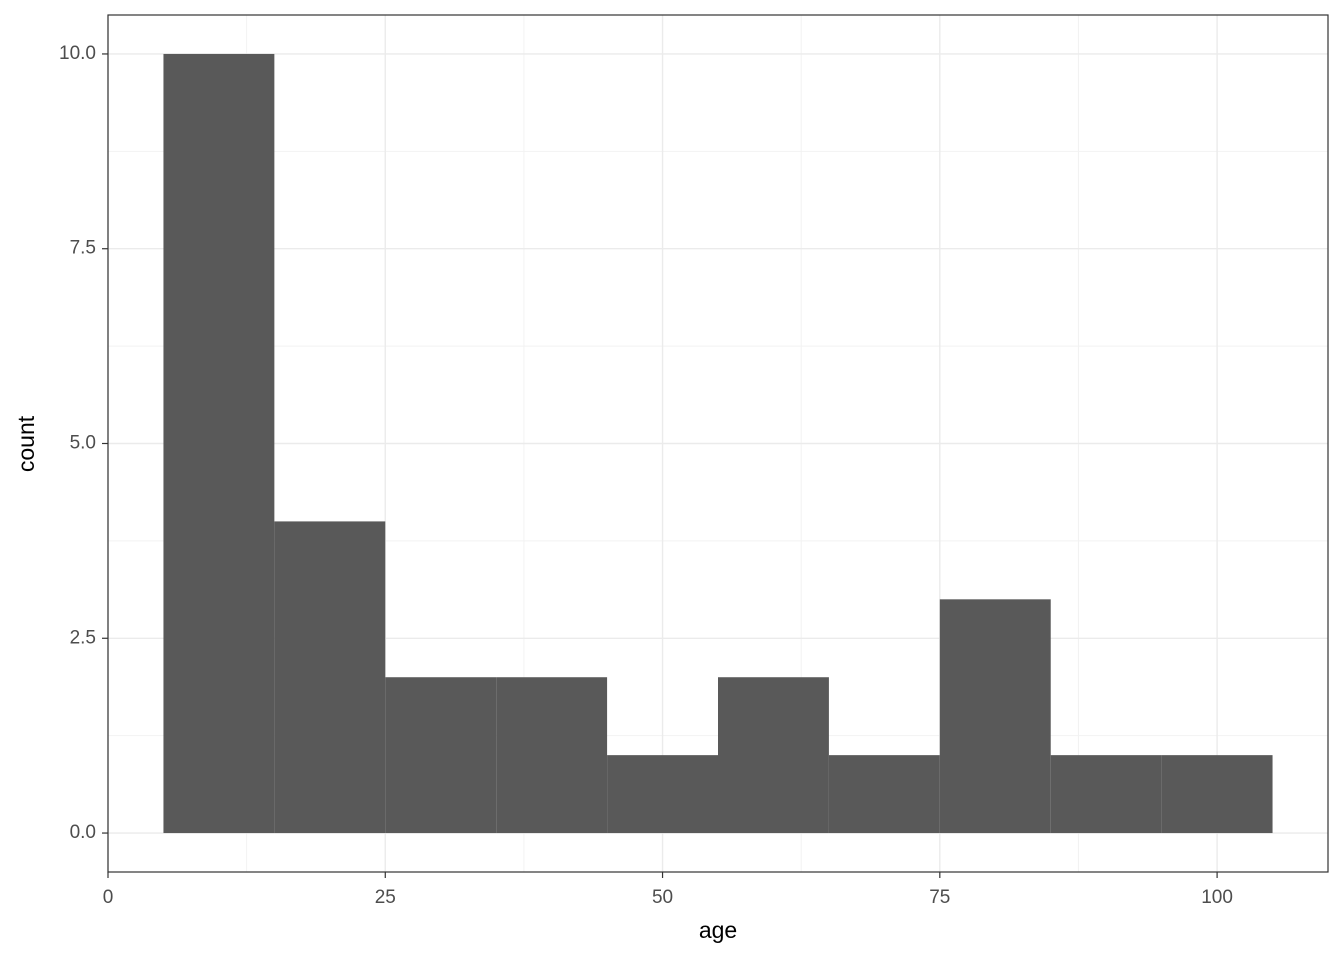 This screenshot has width=1344, height=960. Describe the element at coordinates (83, 248) in the screenshot. I see `y-tick-label: 7.5` at that location.